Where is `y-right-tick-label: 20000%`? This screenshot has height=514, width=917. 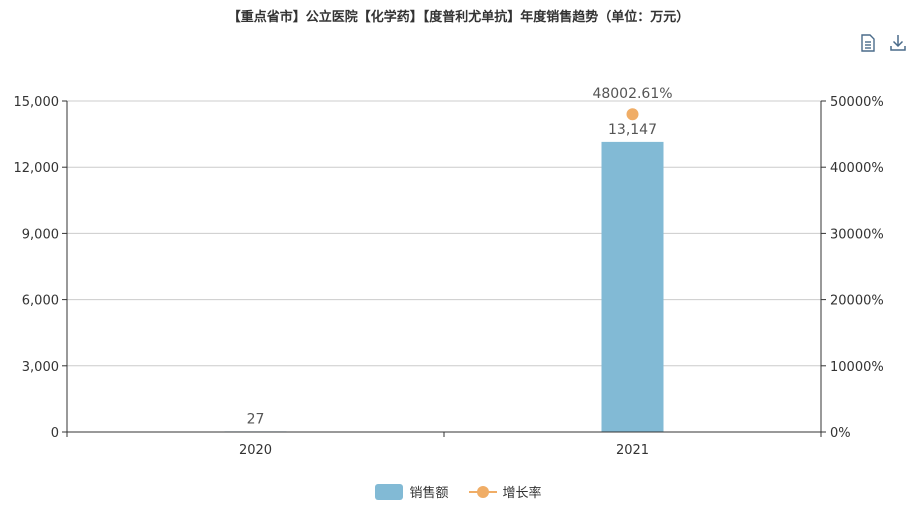 y-right-tick-label: 20000% is located at coordinates (857, 301).